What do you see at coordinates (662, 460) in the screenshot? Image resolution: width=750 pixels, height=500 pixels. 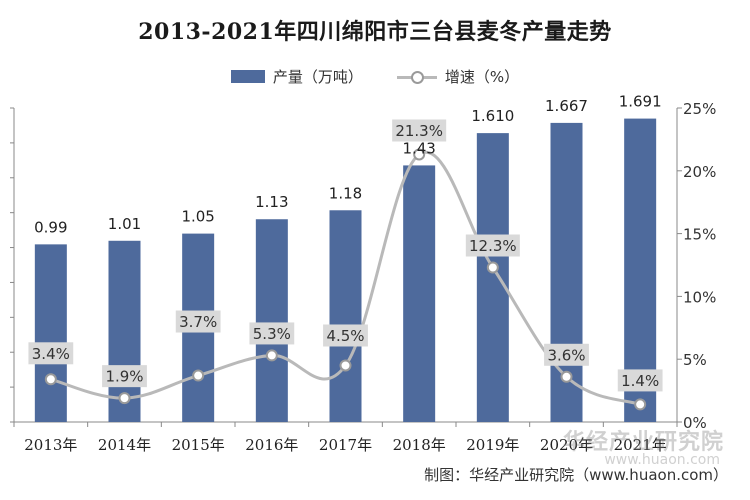 I see `watermark-url: www.huaon.com` at bounding box center [662, 460].